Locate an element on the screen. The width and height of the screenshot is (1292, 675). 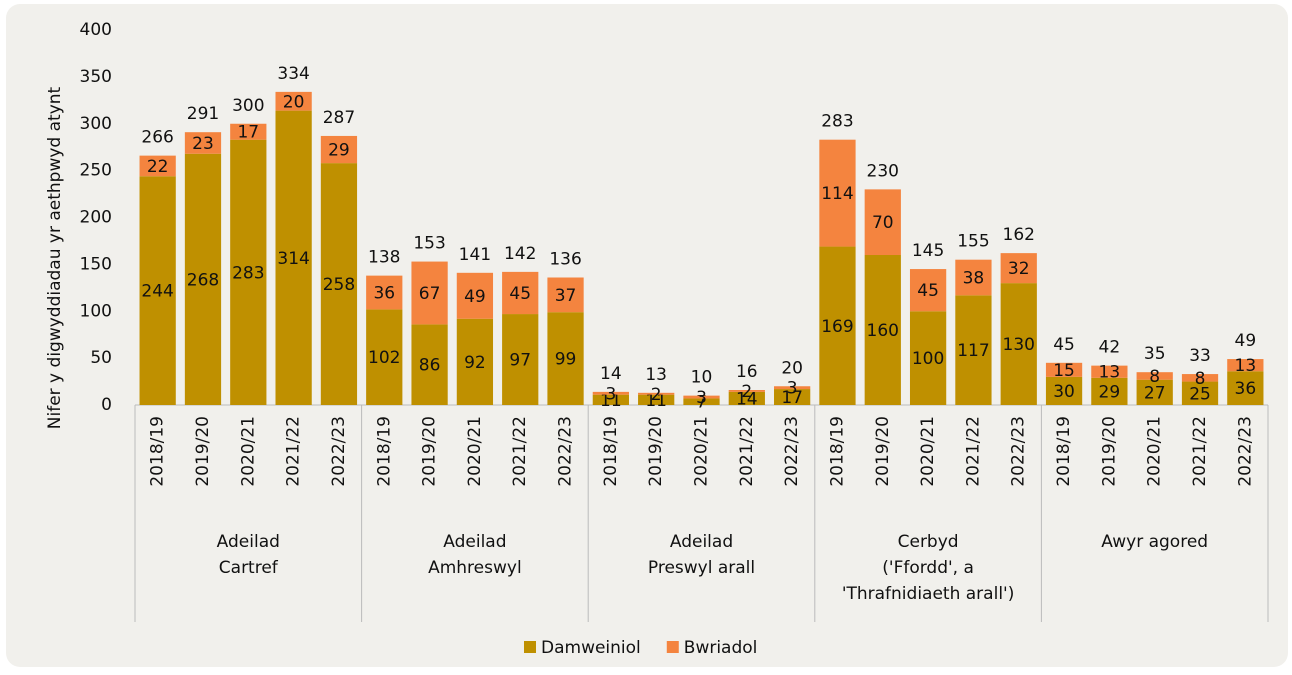
total-label: 33 is located at coordinates (1200, 356).